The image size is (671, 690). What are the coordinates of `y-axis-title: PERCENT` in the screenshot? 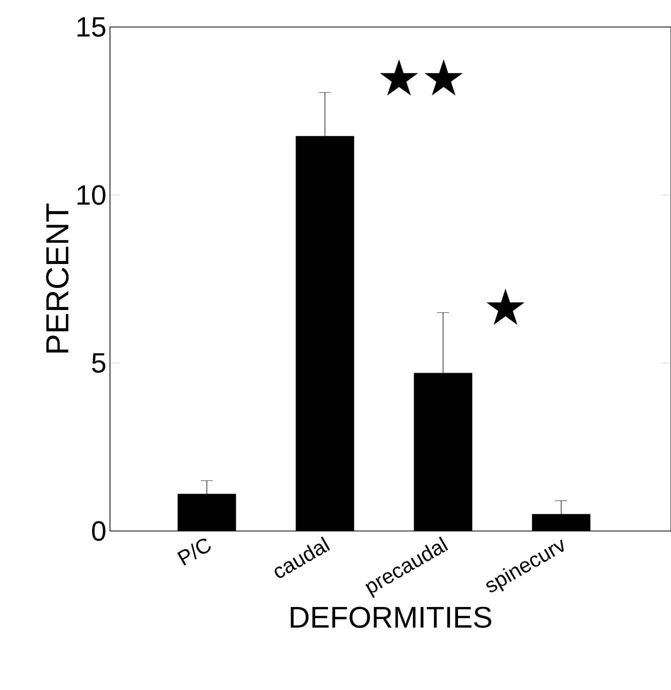 It's located at (57, 278).